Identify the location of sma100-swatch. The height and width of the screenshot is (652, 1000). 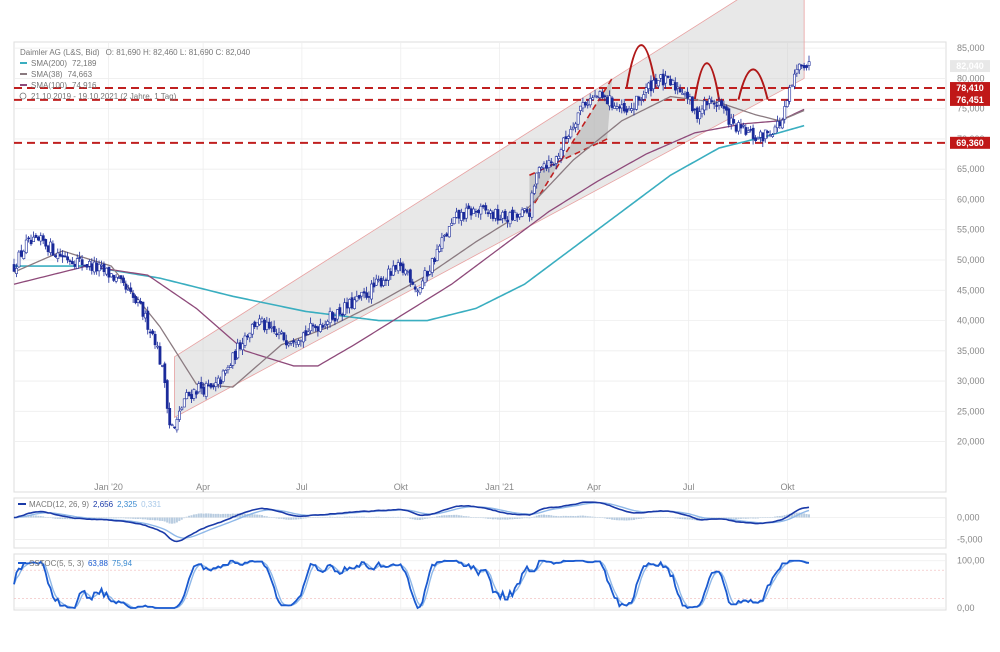
(23, 85).